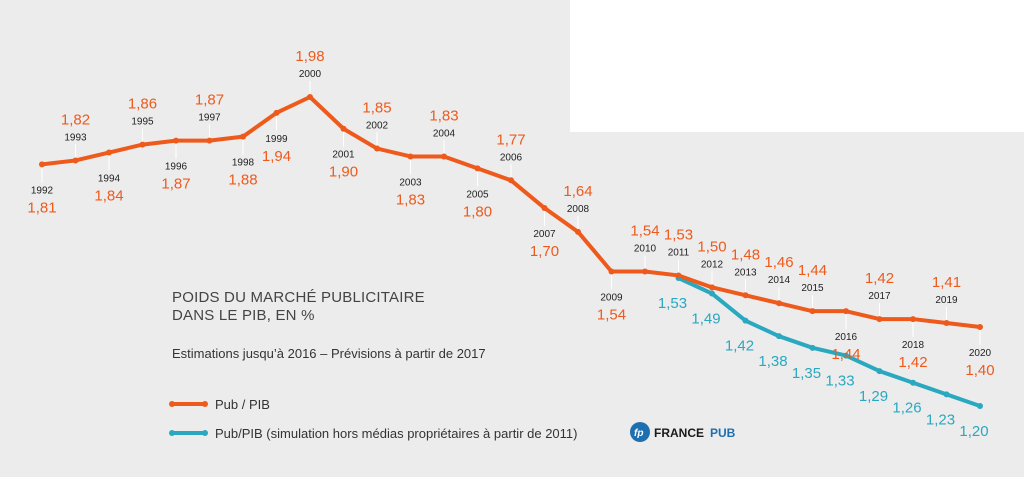 This screenshot has width=1024, height=477. Describe the element at coordinates (712, 264) in the screenshot. I see `year-label: 2012` at that location.